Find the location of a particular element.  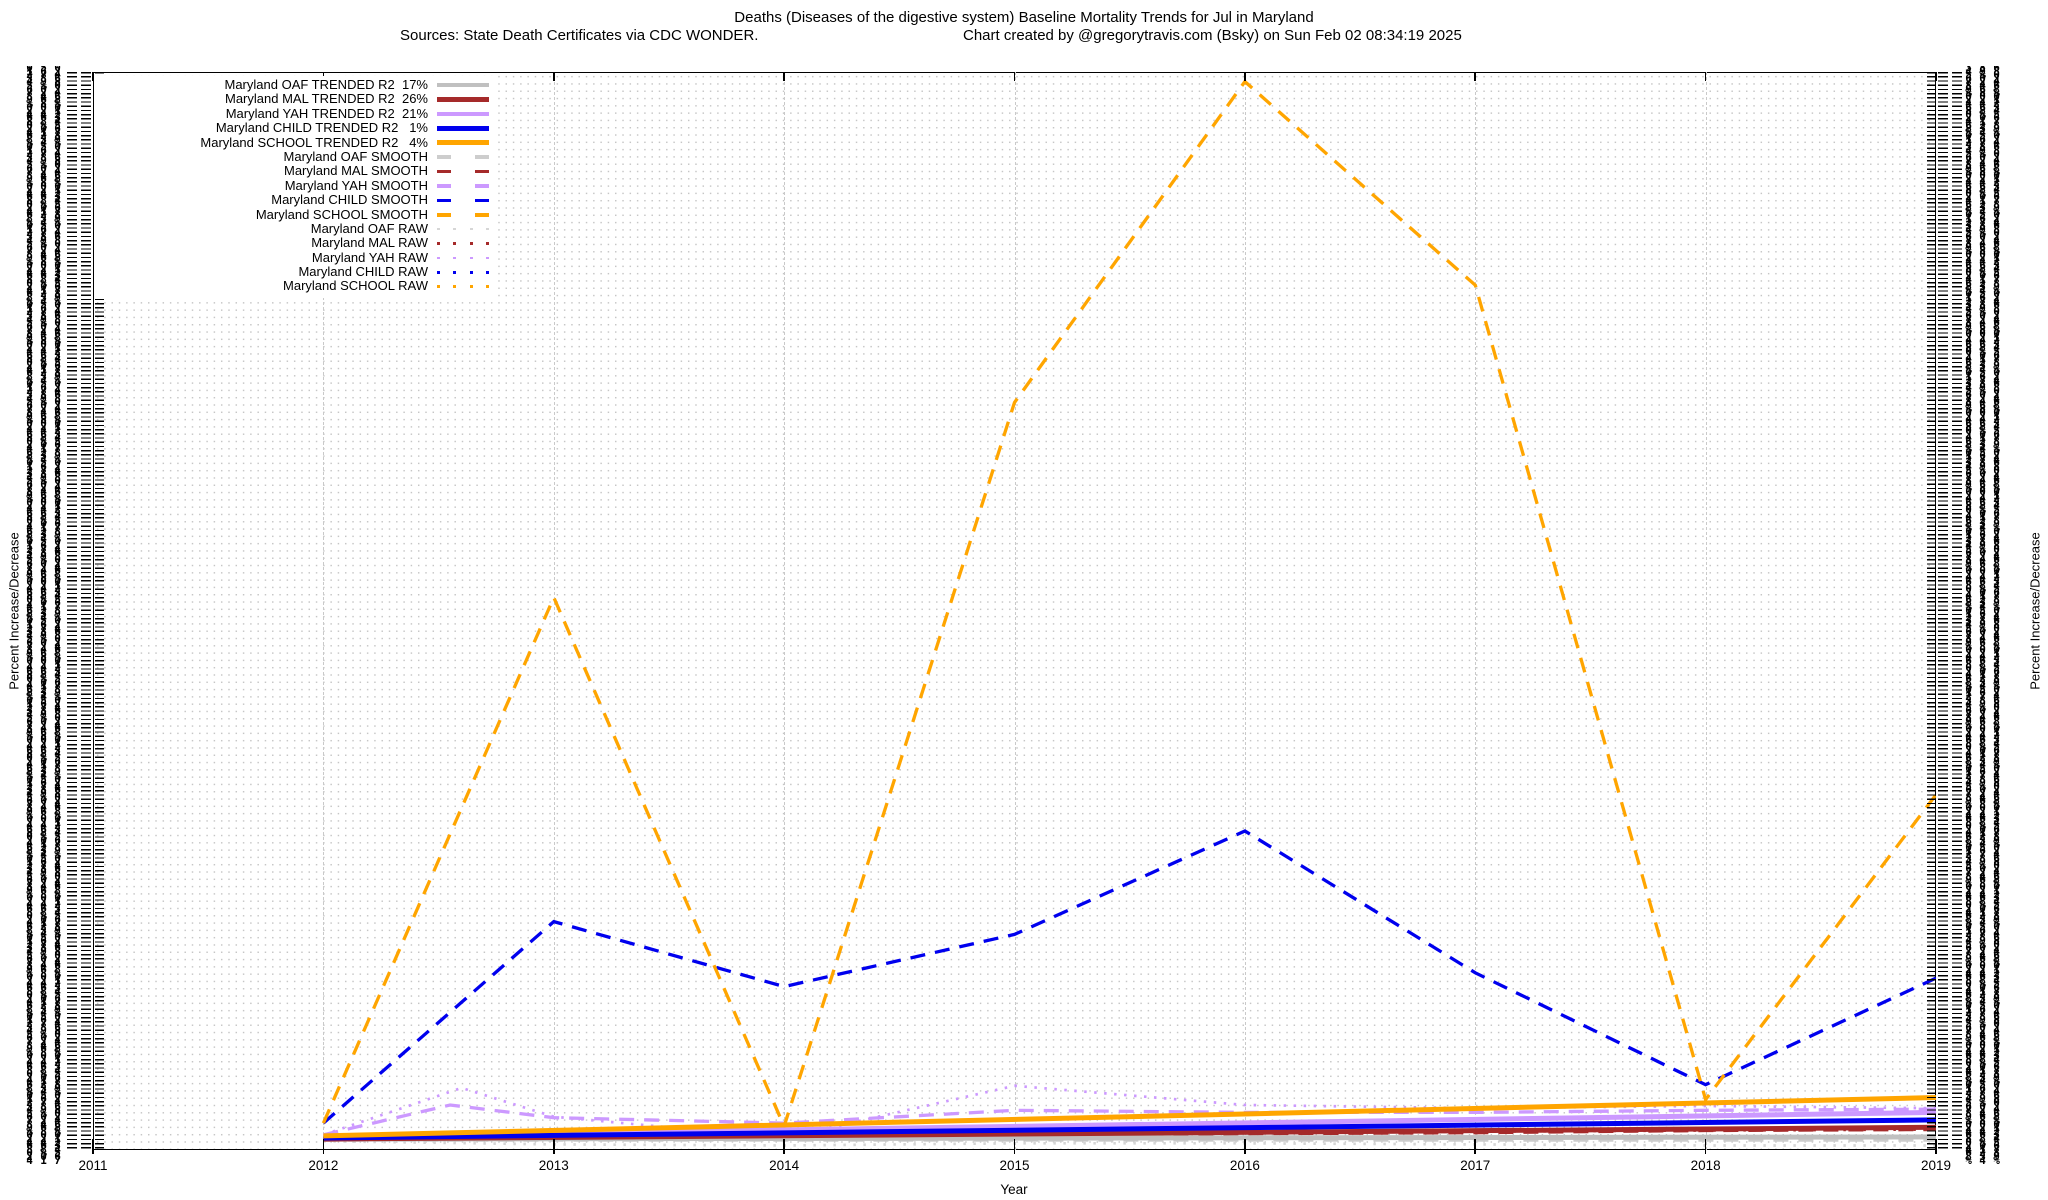

year-gridline-2017 is located at coordinates (1476, 611).